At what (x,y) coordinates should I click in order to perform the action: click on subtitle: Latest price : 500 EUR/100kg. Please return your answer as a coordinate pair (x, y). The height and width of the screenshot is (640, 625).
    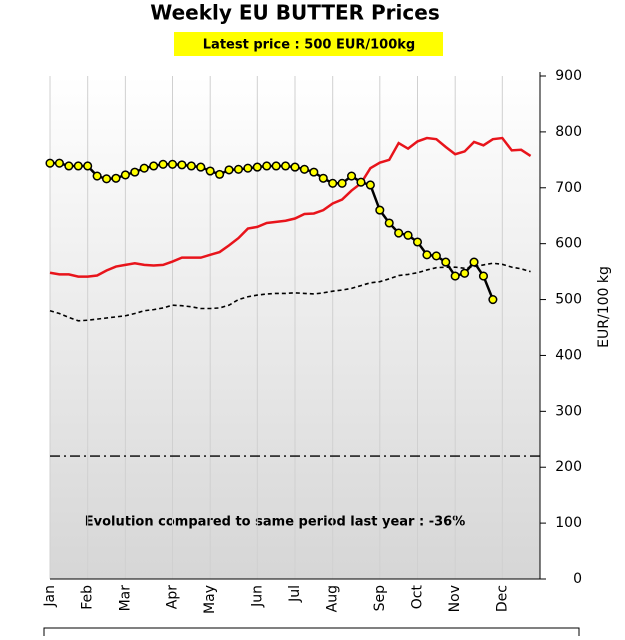
    Looking at the image, I should click on (309, 45).